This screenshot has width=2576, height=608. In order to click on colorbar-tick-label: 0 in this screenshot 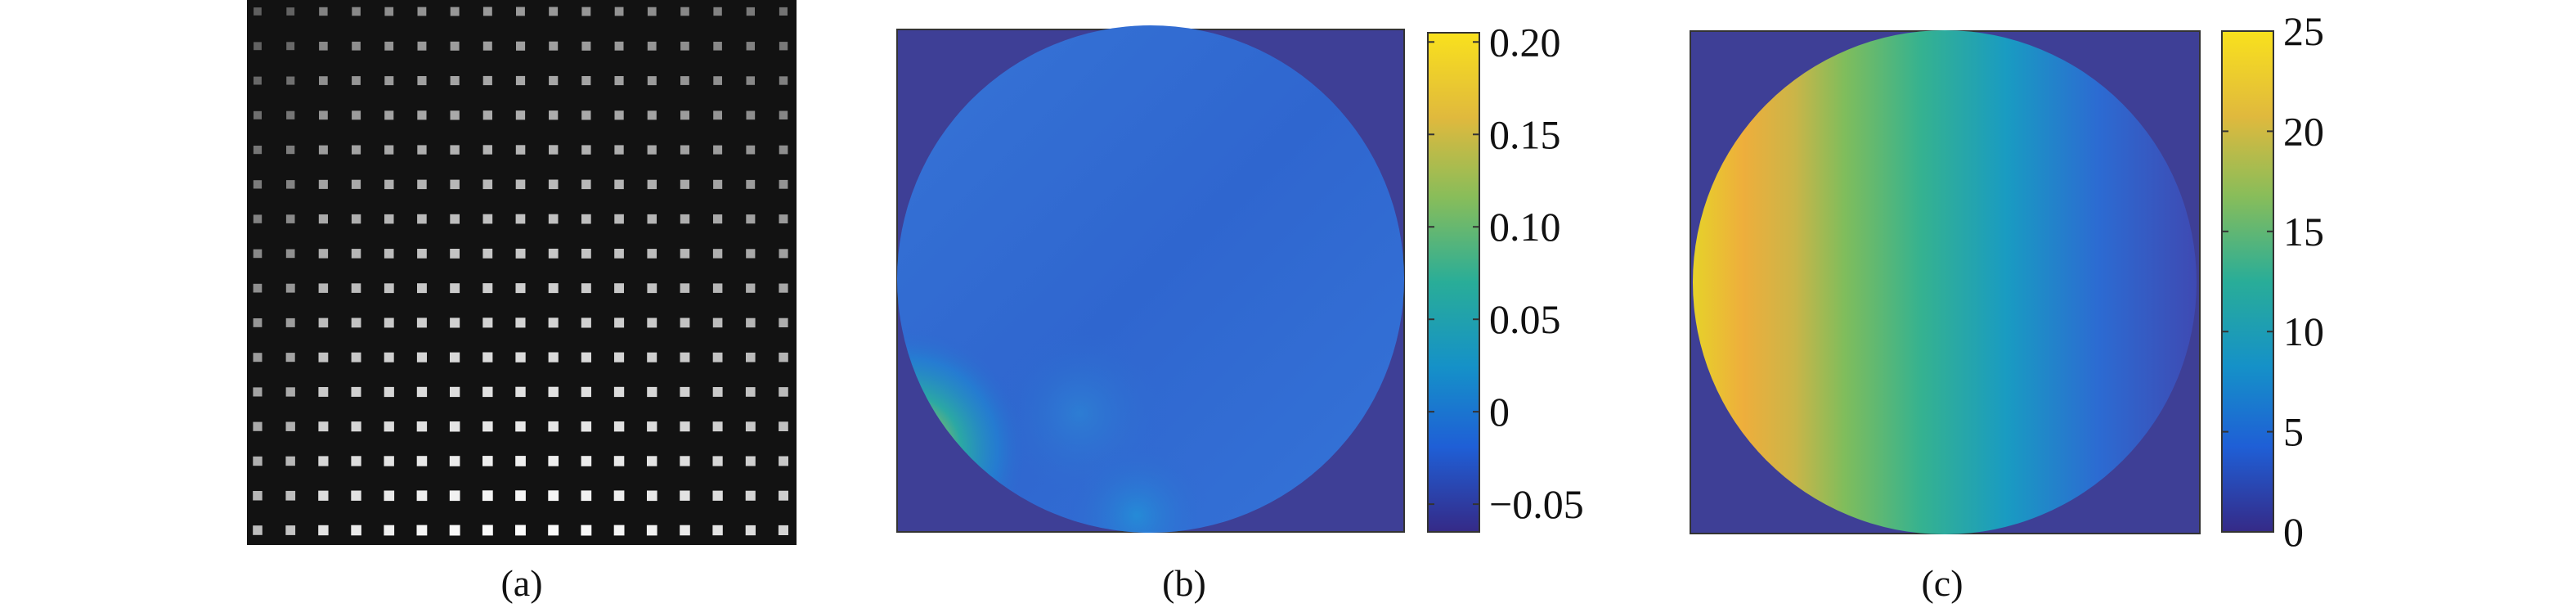, I will do `click(2293, 532)`.